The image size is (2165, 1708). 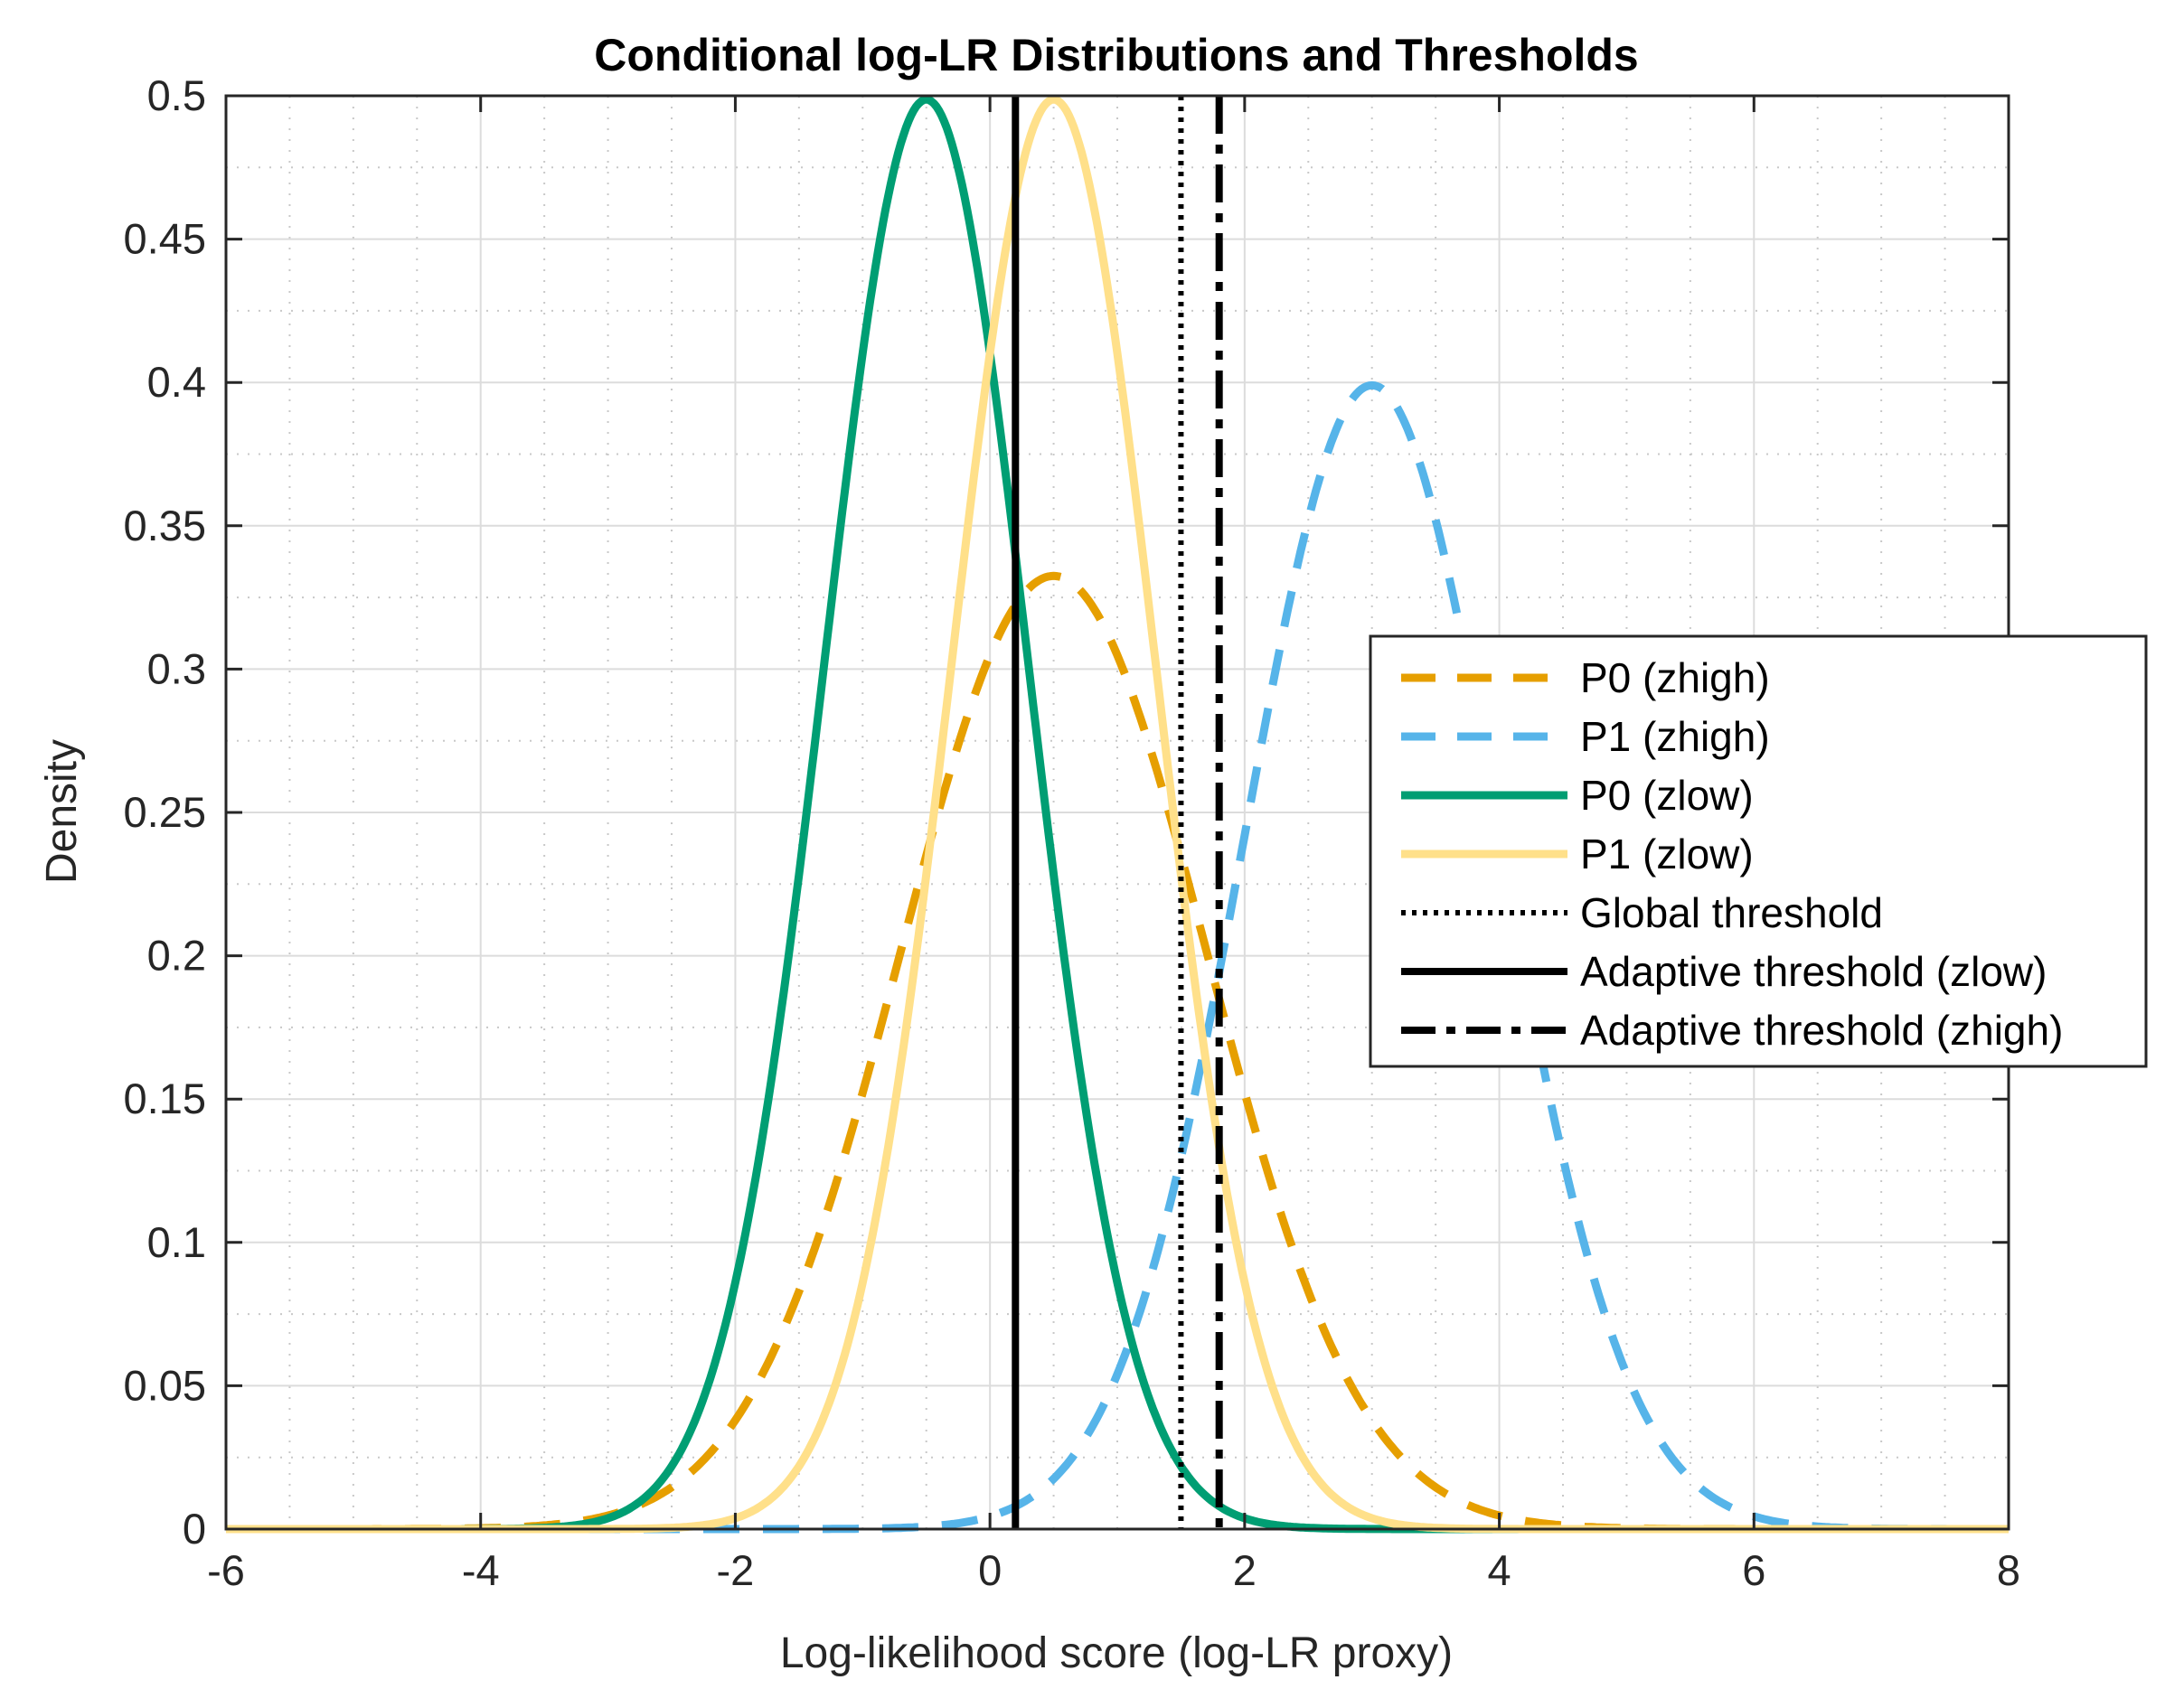 I want to click on y-tick-label: 0.15, so click(x=165, y=1098).